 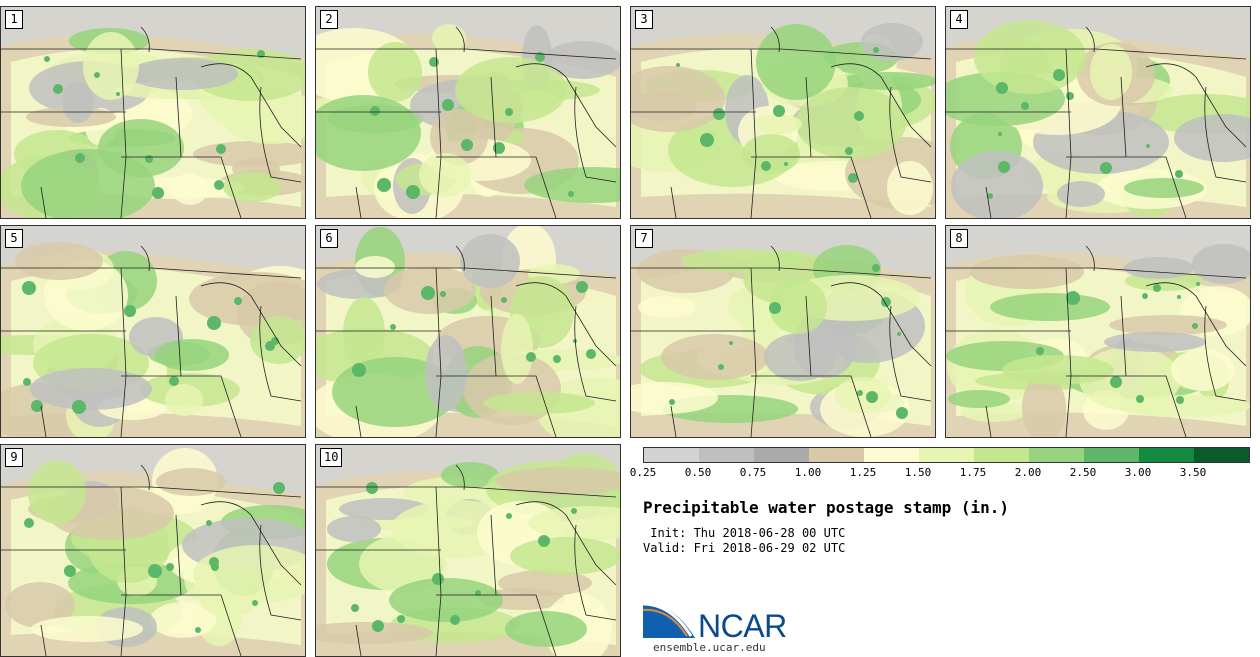 What do you see at coordinates (669, 620) in the screenshot?
I see `ncar-logo-icon` at bounding box center [669, 620].